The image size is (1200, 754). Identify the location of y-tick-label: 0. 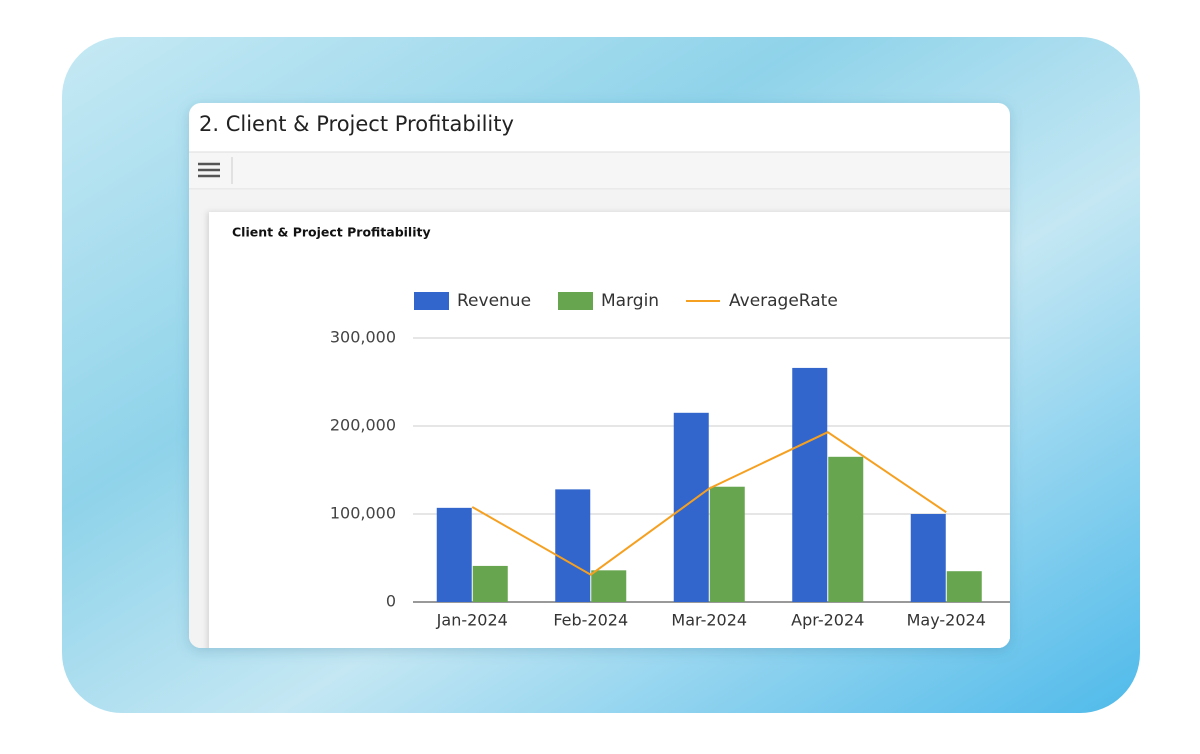
(391, 601).